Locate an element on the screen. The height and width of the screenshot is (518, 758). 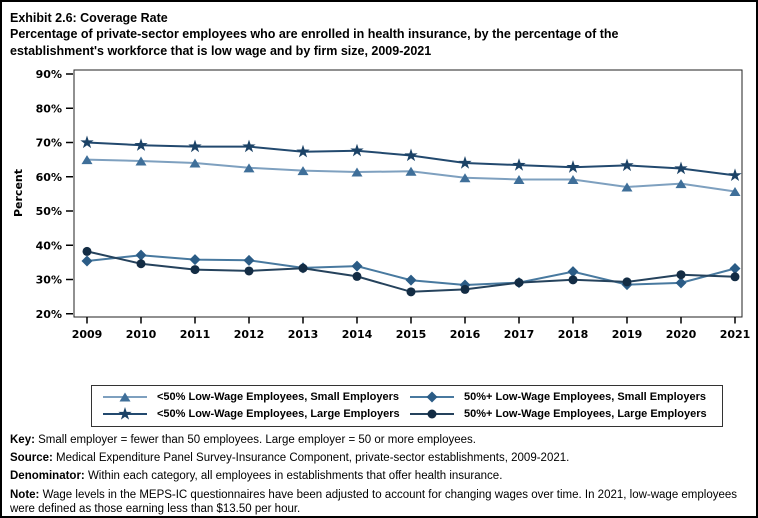
x-tick-label: 2018 is located at coordinates (573, 334).